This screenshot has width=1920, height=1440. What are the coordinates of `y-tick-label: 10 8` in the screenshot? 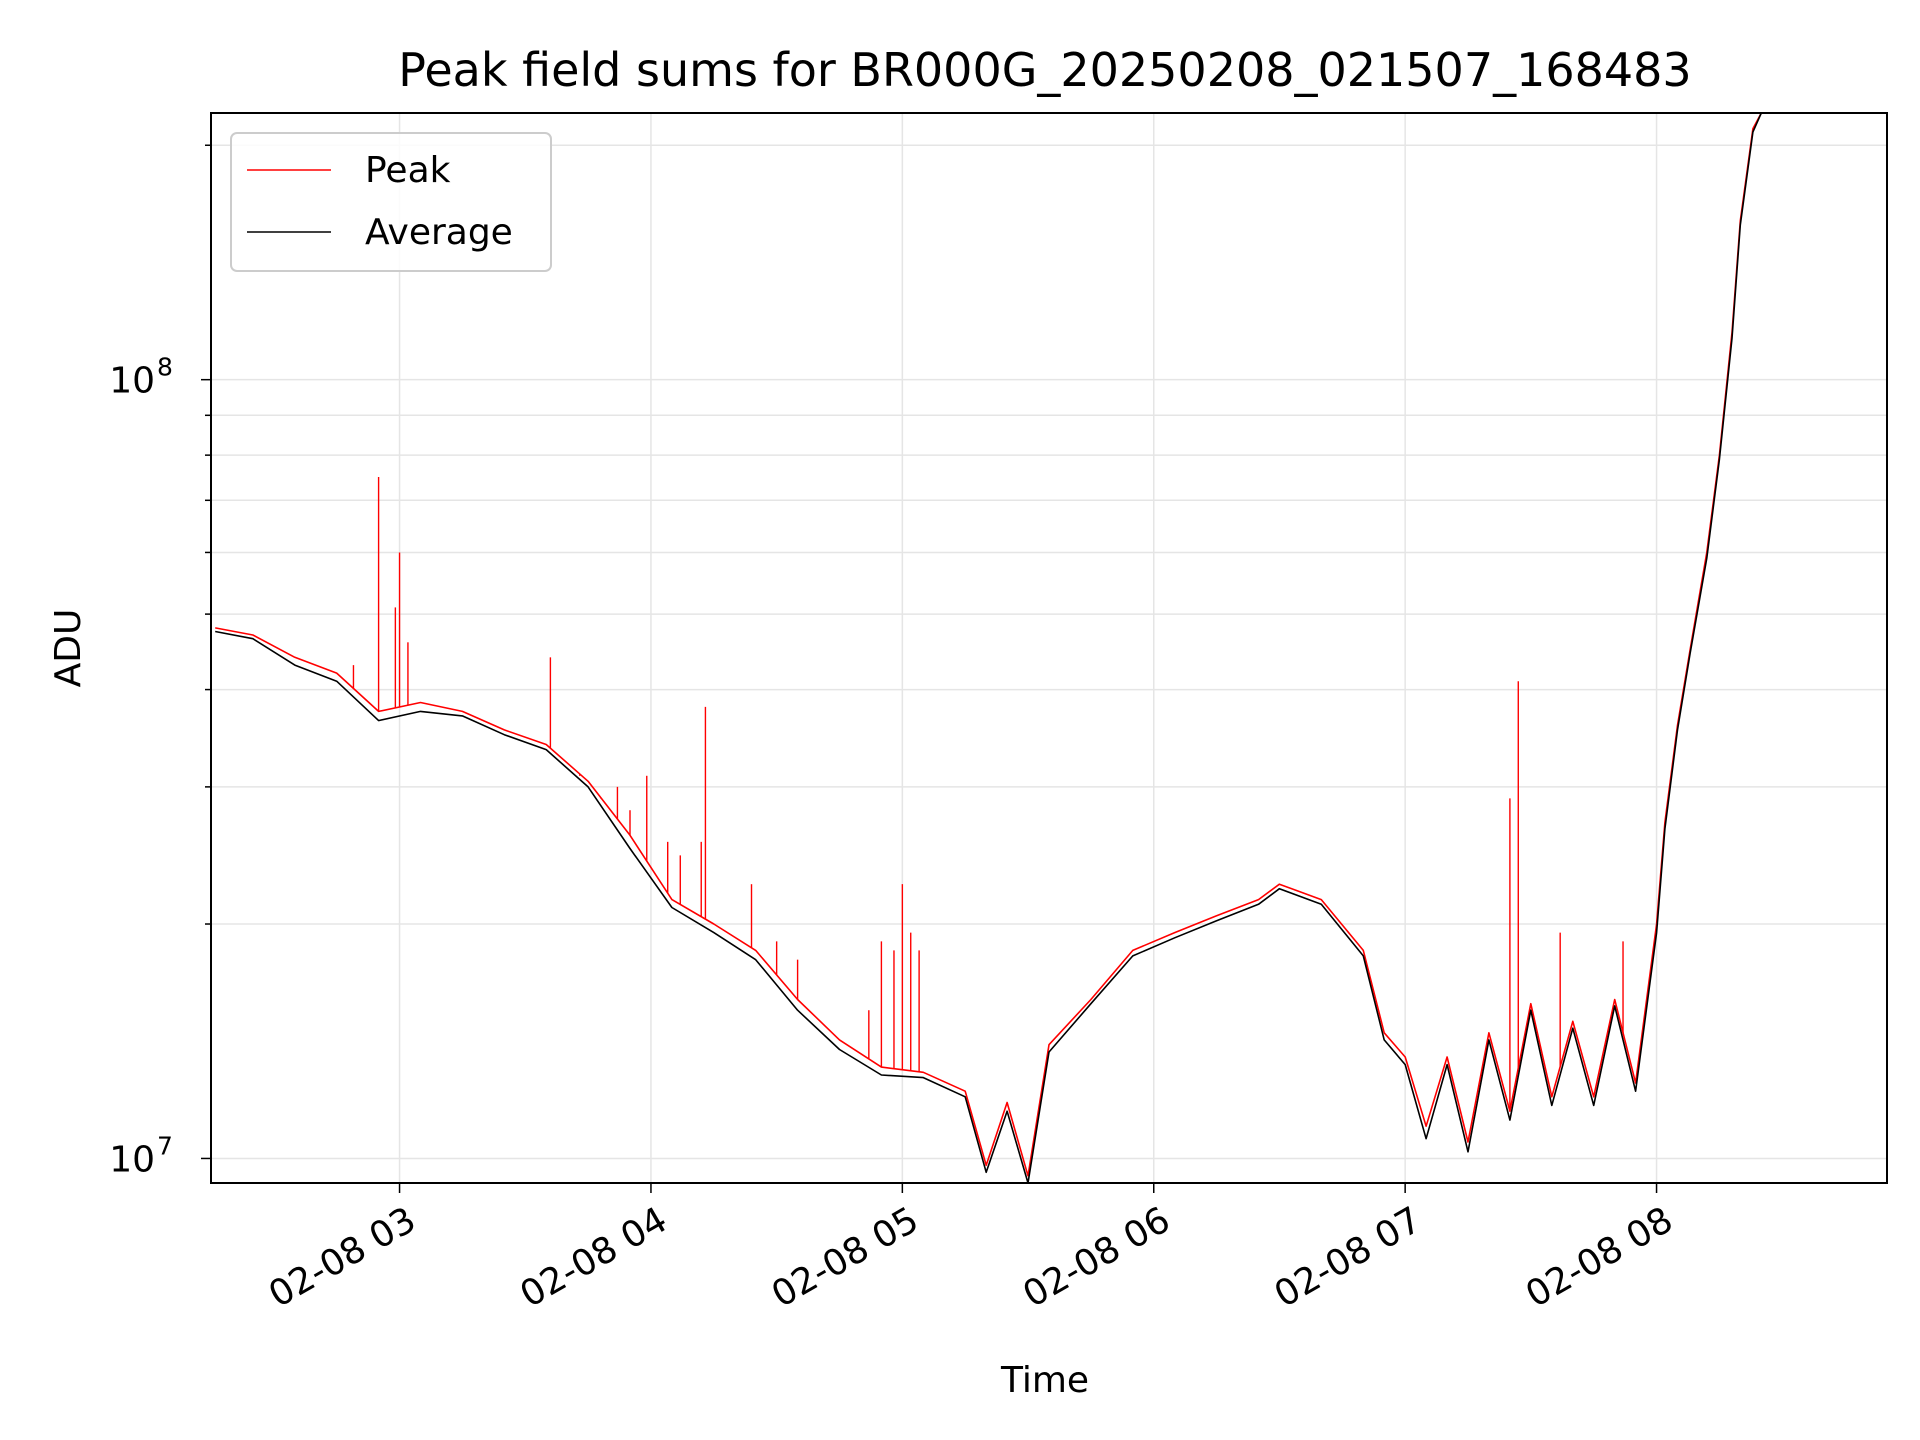 It's located at (141, 377).